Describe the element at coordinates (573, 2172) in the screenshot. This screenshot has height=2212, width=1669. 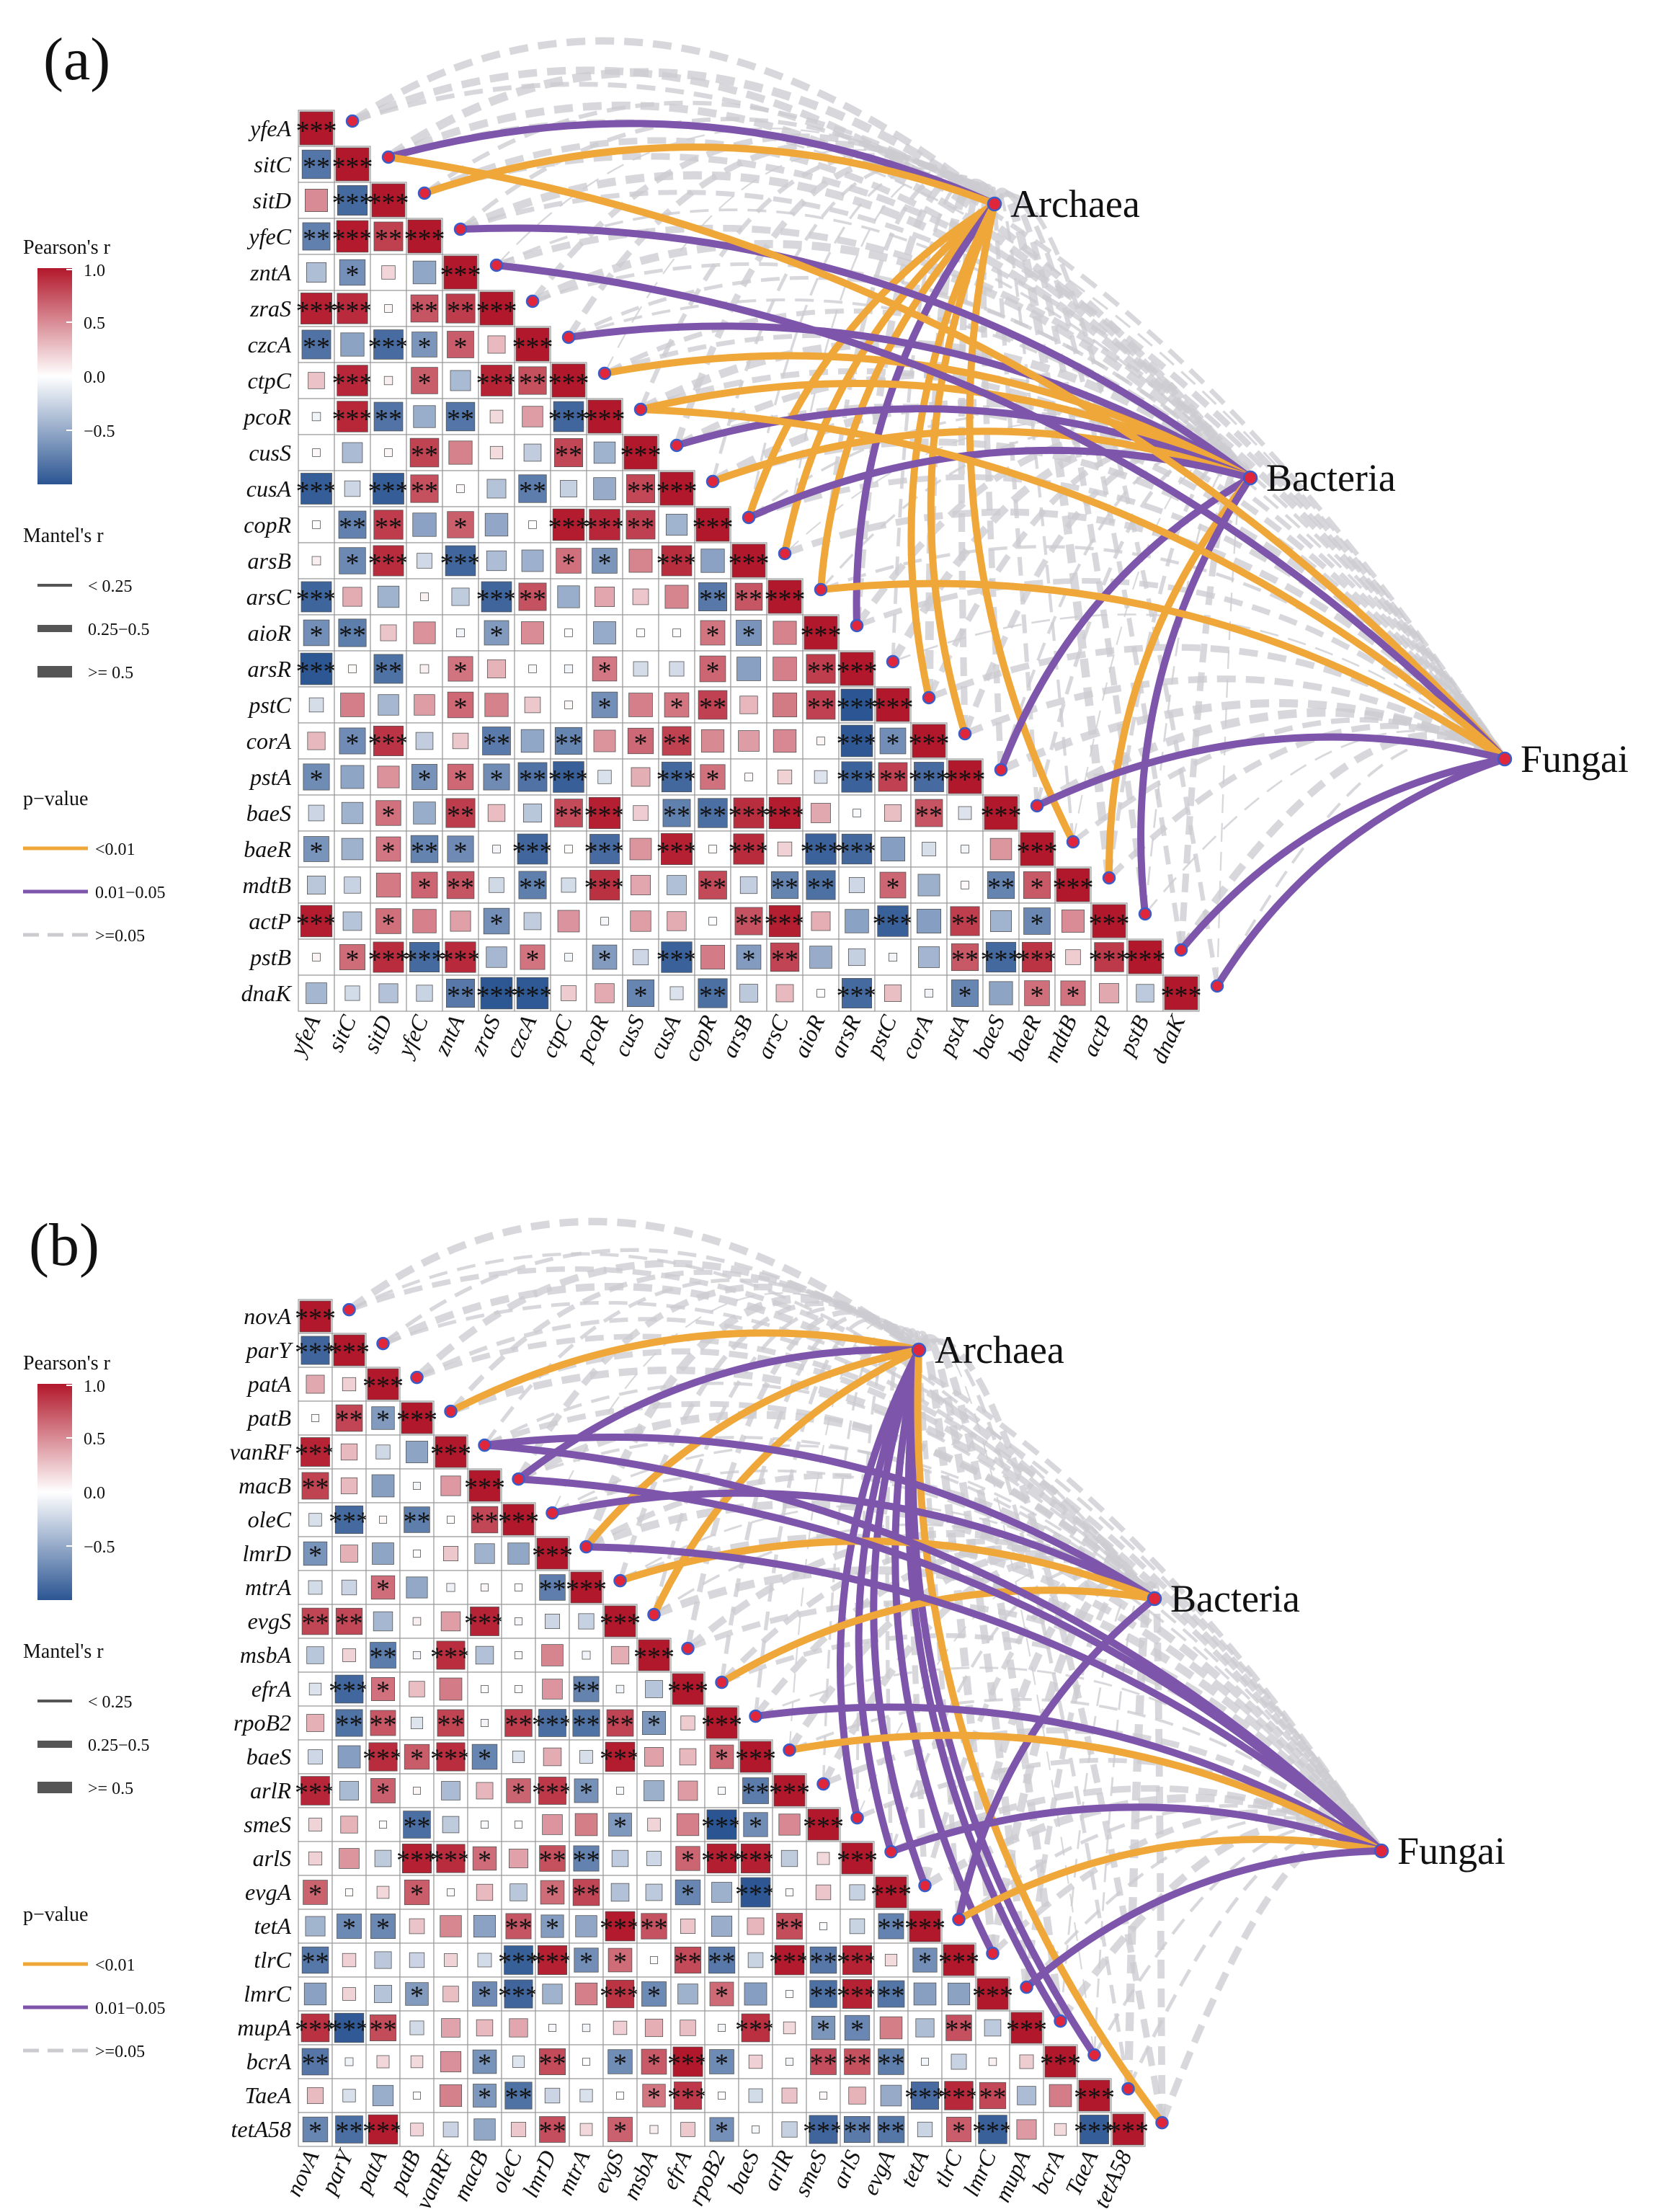
I see `col-label-mtrA: mtrA` at that location.